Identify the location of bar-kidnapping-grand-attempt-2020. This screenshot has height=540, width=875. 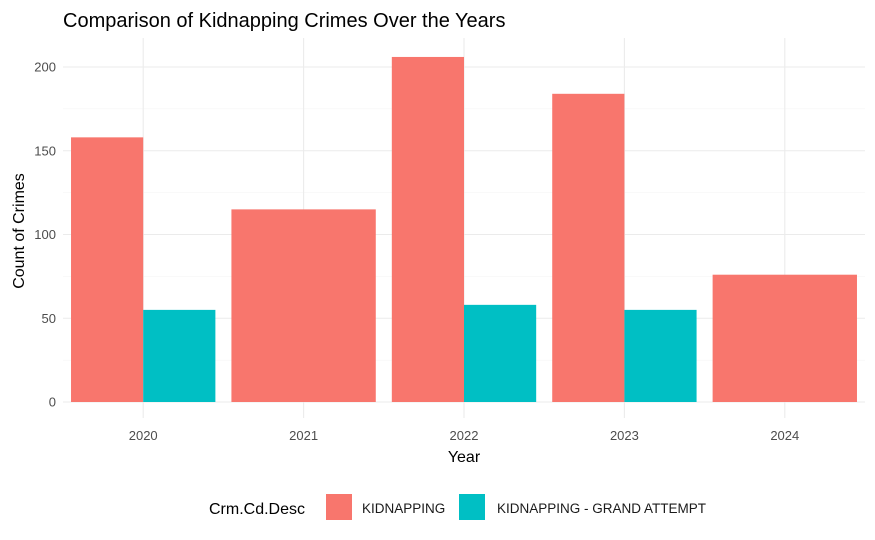
(179, 355).